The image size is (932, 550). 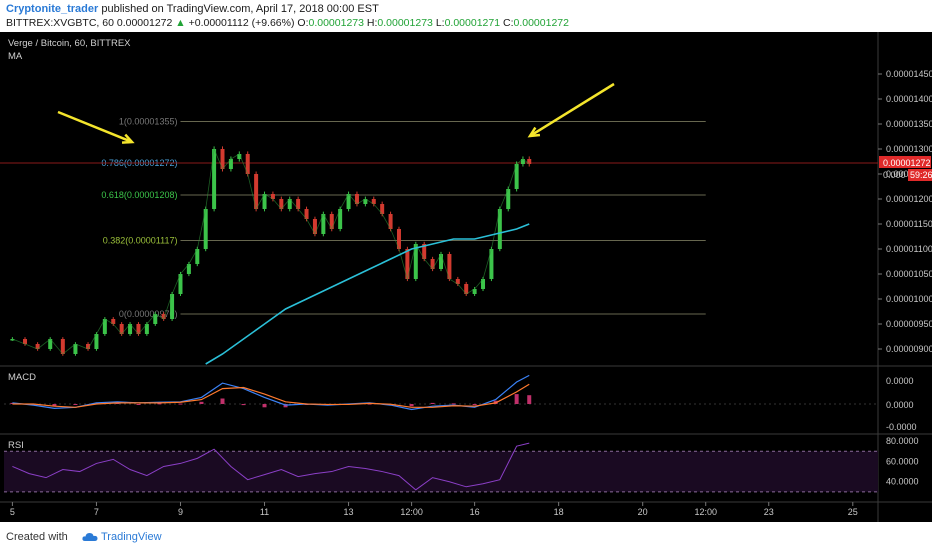 I want to click on macd-line, so click(x=271, y=392).